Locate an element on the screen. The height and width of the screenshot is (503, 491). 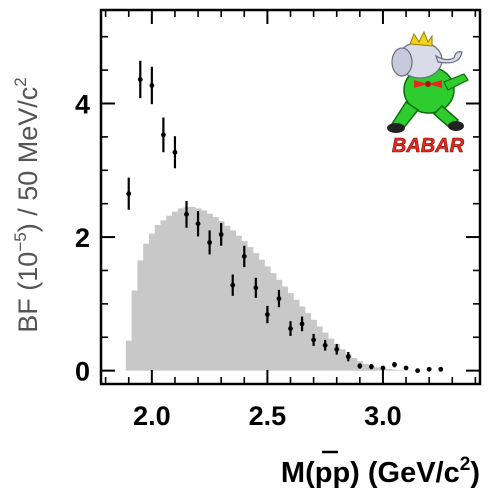
babar-logo: BABAR is located at coordinates (428, 93).